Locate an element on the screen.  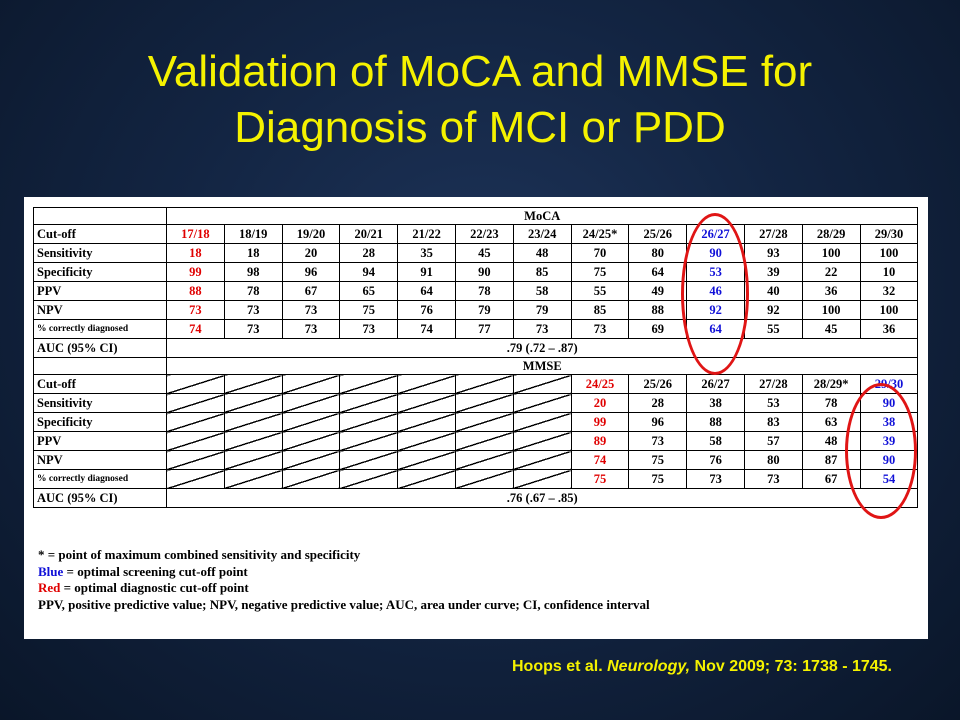
table-cell: 26/27 is located at coordinates (715, 384).